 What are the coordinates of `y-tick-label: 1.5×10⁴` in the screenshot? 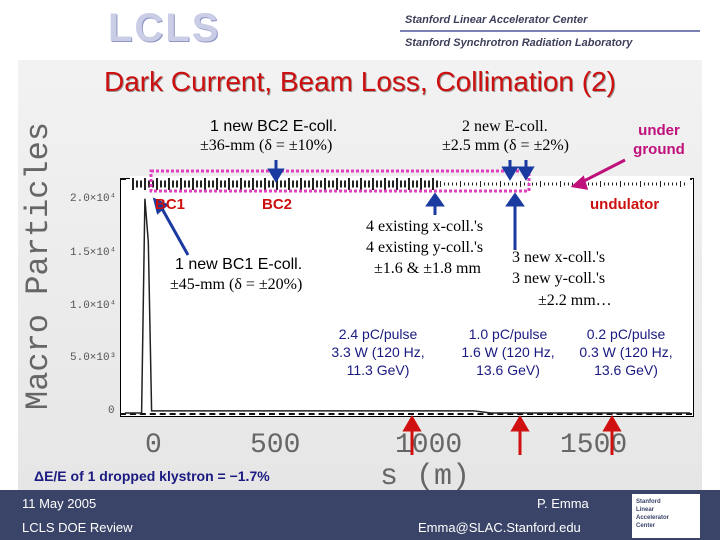 It's located at (93, 253).